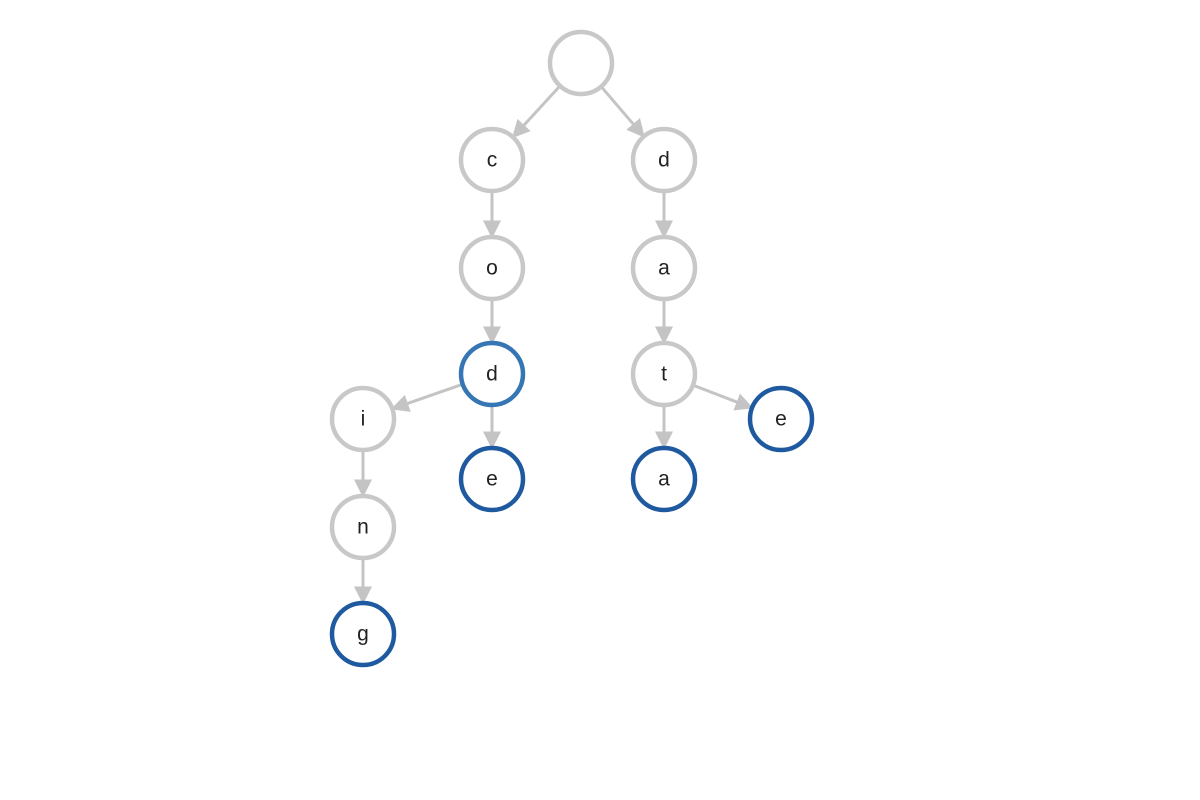 The width and height of the screenshot is (1200, 800). I want to click on trie-node-a1: a, so click(664, 268).